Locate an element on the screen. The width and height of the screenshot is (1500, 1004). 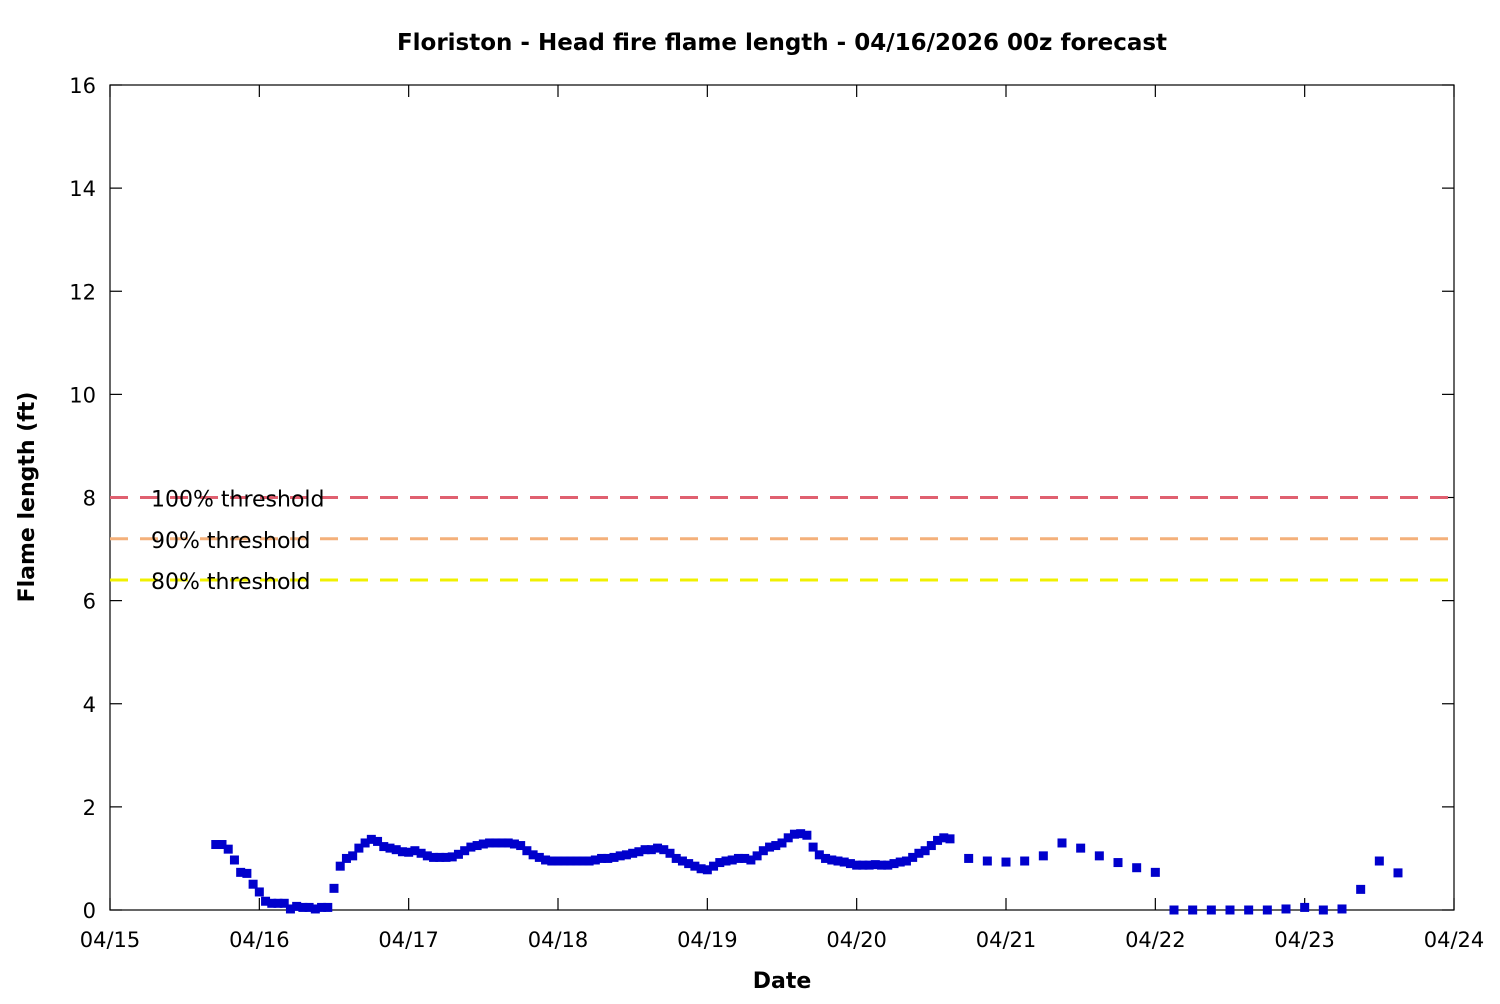
threshold-label: 90% threshold is located at coordinates (231, 541).